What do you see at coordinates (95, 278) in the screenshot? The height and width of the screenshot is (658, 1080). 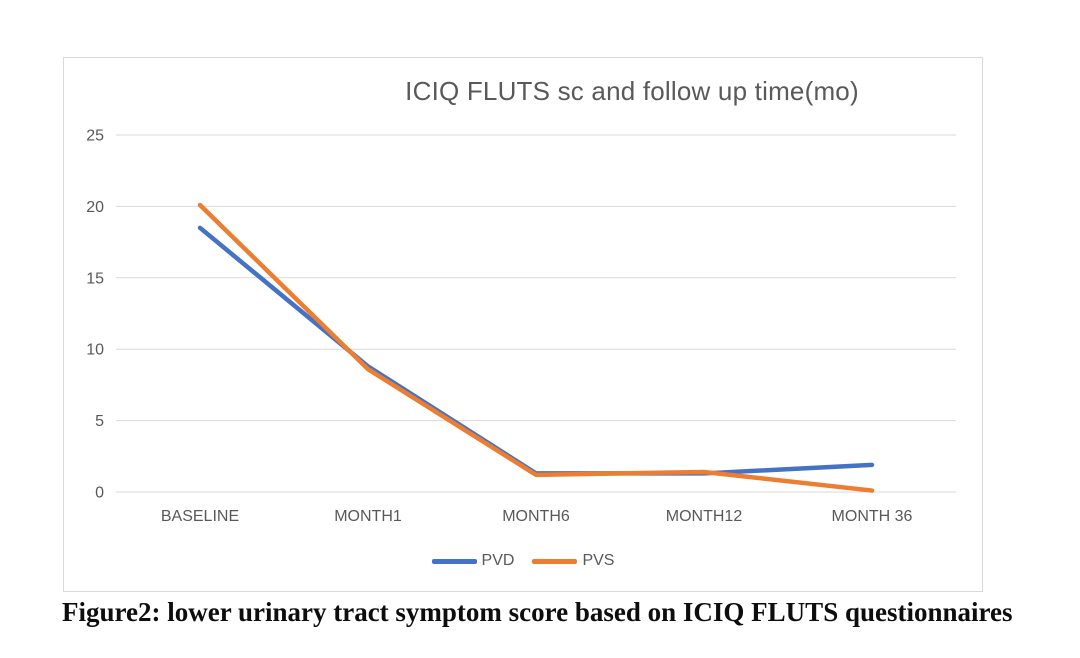 I see `y-axis-tick-label: 15` at bounding box center [95, 278].